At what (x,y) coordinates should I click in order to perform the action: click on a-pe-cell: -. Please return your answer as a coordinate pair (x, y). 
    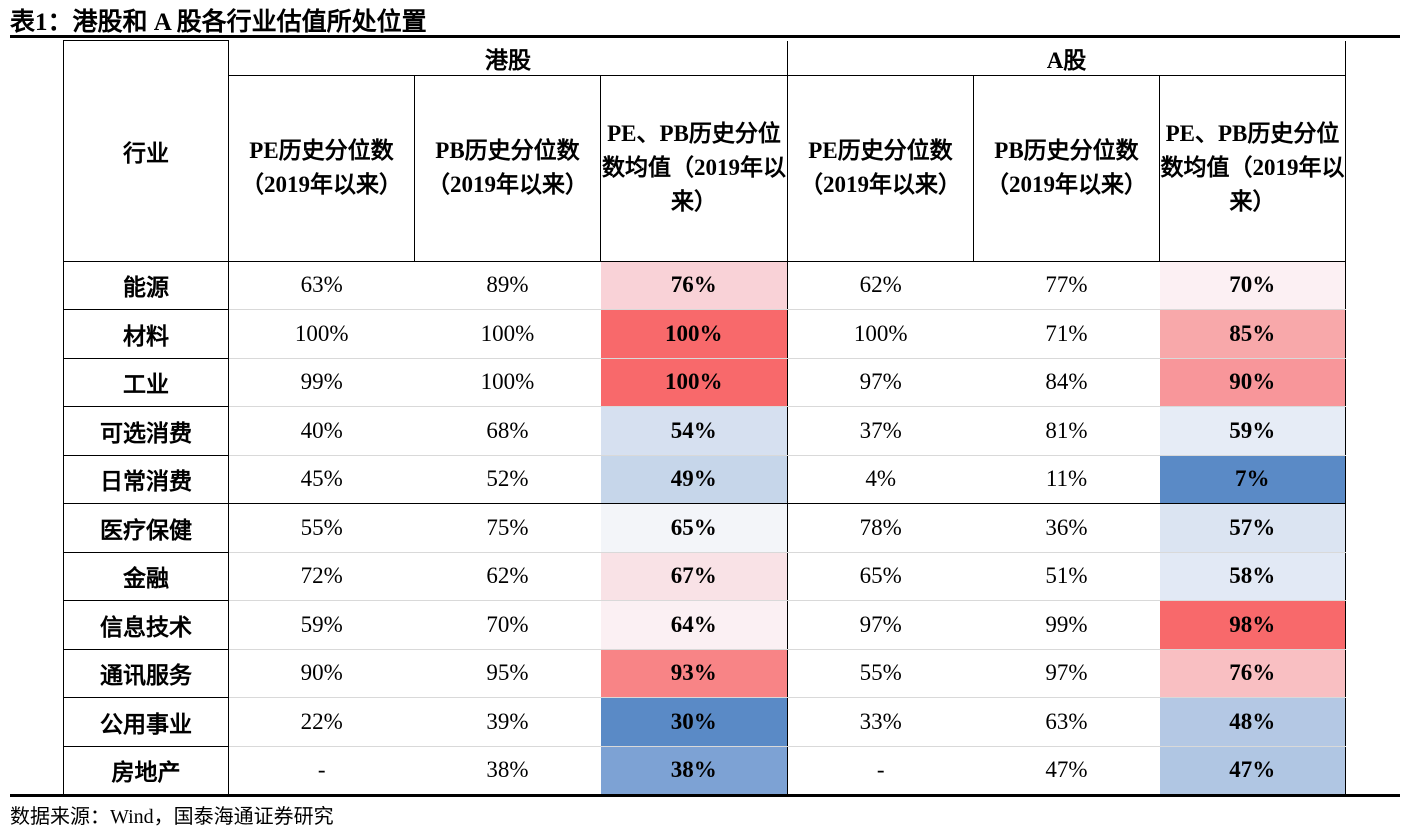
    Looking at the image, I should click on (880, 770).